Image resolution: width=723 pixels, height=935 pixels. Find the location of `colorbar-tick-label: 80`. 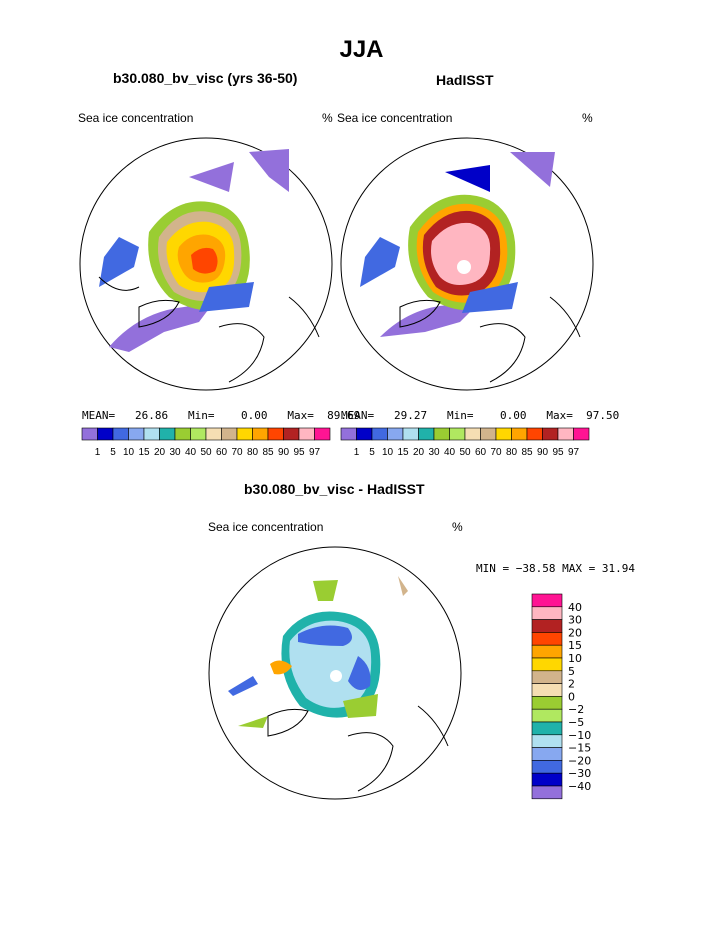

colorbar-tick-label: 80 is located at coordinates (253, 452).